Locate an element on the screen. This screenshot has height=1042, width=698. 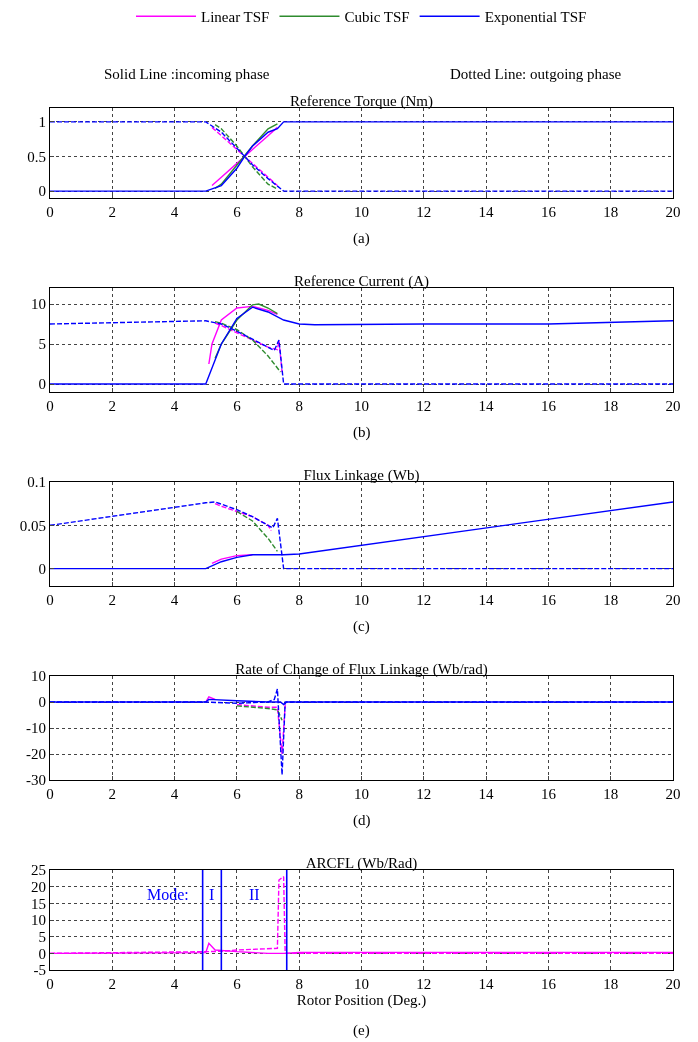
legend-label: Linear TSF is located at coordinates (235, 17).